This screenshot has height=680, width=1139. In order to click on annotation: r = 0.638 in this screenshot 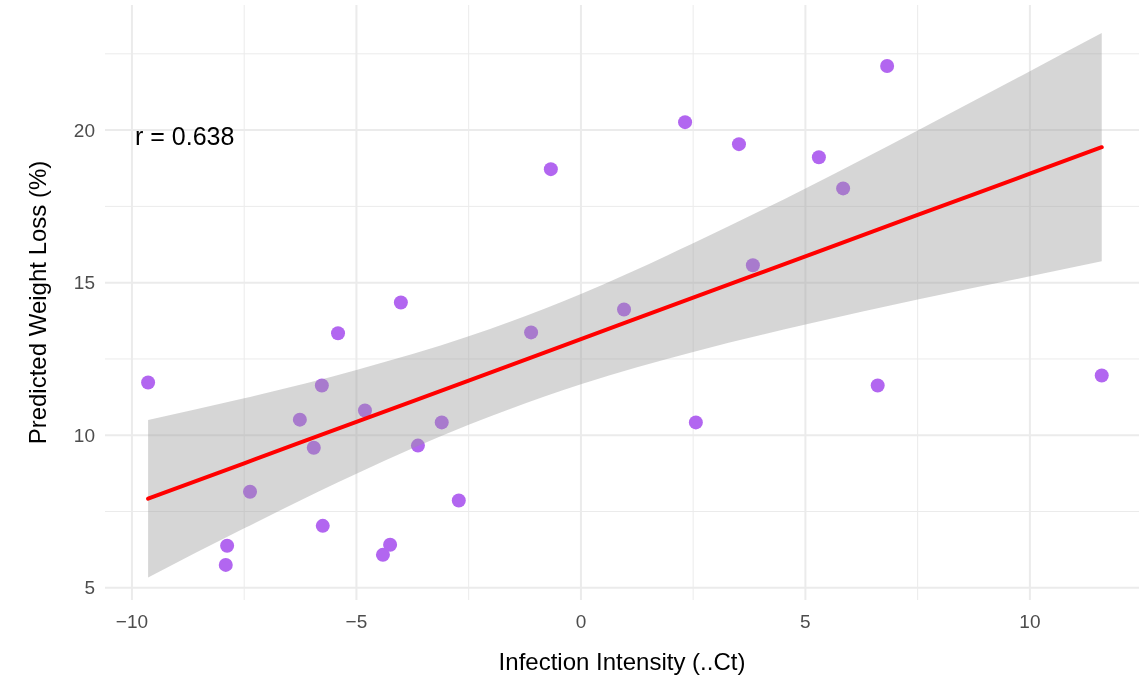, I will do `click(185, 136)`.